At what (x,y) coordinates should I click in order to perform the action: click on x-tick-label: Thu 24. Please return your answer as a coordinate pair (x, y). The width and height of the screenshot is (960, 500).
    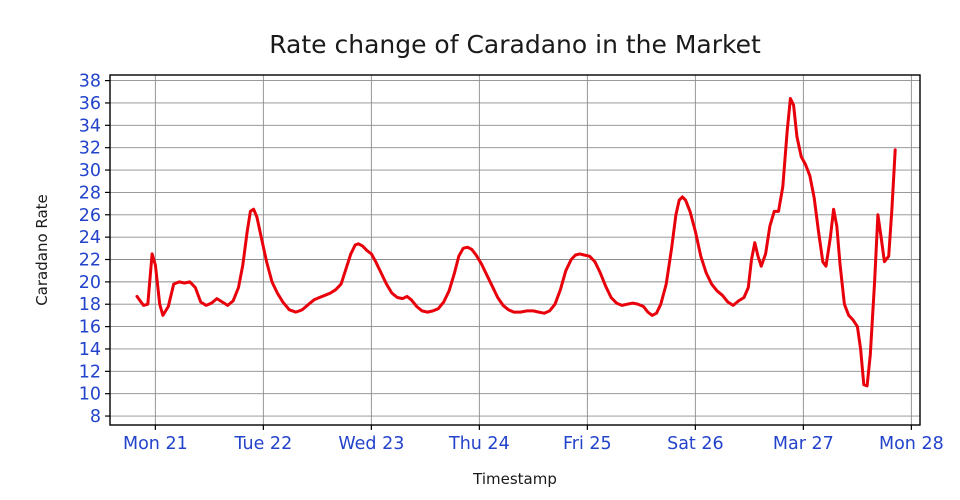
    Looking at the image, I should click on (479, 444).